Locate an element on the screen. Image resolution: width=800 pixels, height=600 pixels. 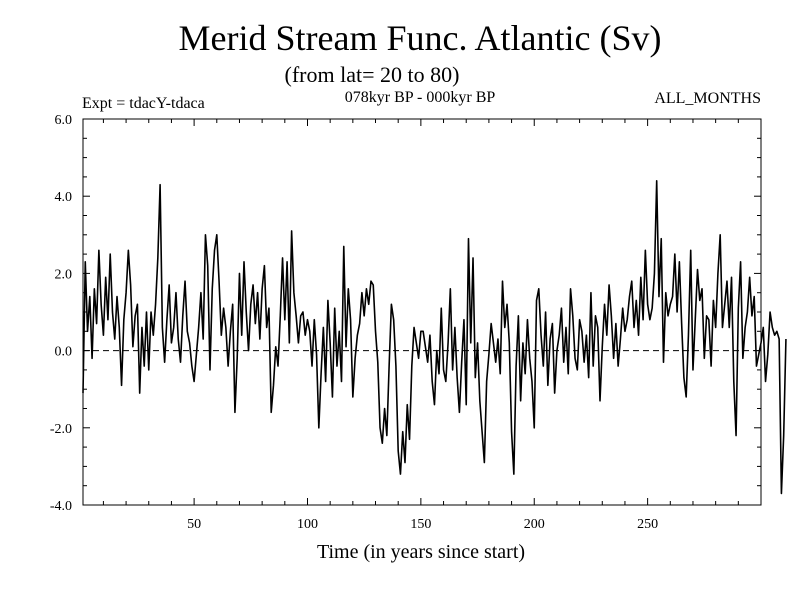
chart-subtitle: (from lat= 20 to 80) is located at coordinates (372, 74).